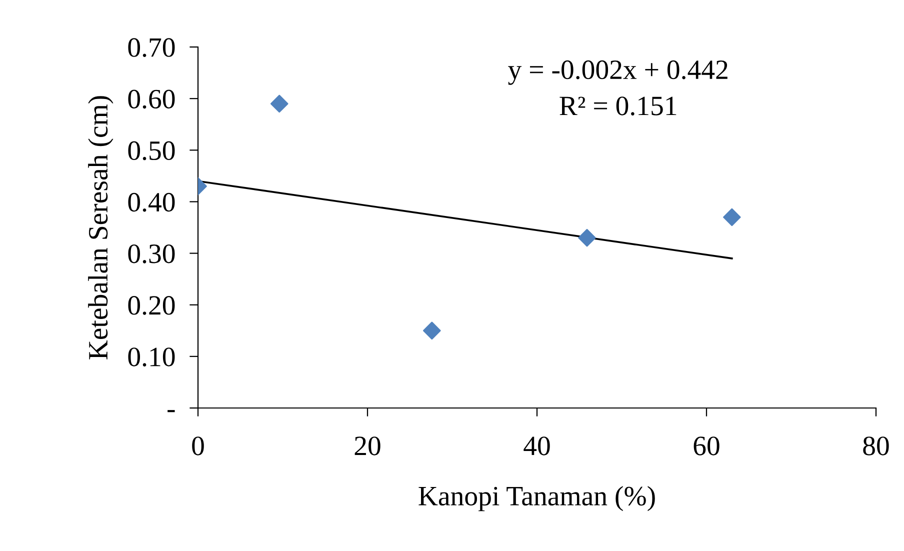 The image size is (904, 551). What do you see at coordinates (151, 48) in the screenshot?
I see `y-tick-label: 0.70` at bounding box center [151, 48].